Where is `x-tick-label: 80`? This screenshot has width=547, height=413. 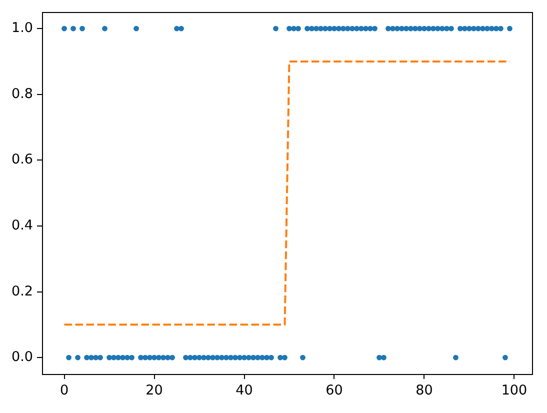
x-tick-label: 80 is located at coordinates (424, 390).